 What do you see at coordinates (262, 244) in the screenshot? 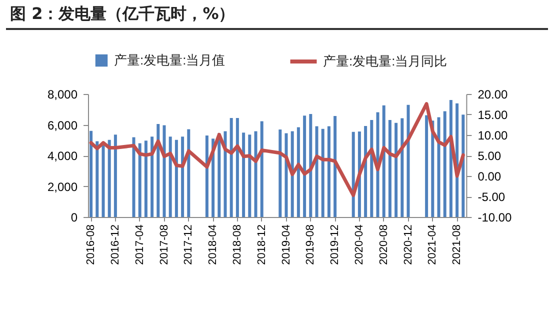
I see `x-tick-label: 2018-12` at bounding box center [262, 244].